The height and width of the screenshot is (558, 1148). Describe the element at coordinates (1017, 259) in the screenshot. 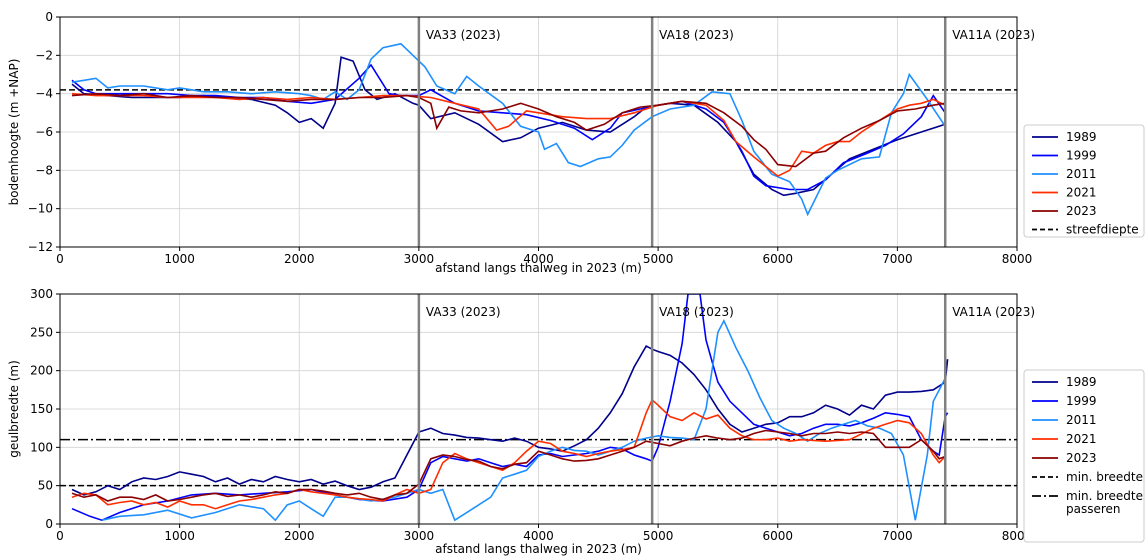

I see `x-tick-label: 8000` at that location.